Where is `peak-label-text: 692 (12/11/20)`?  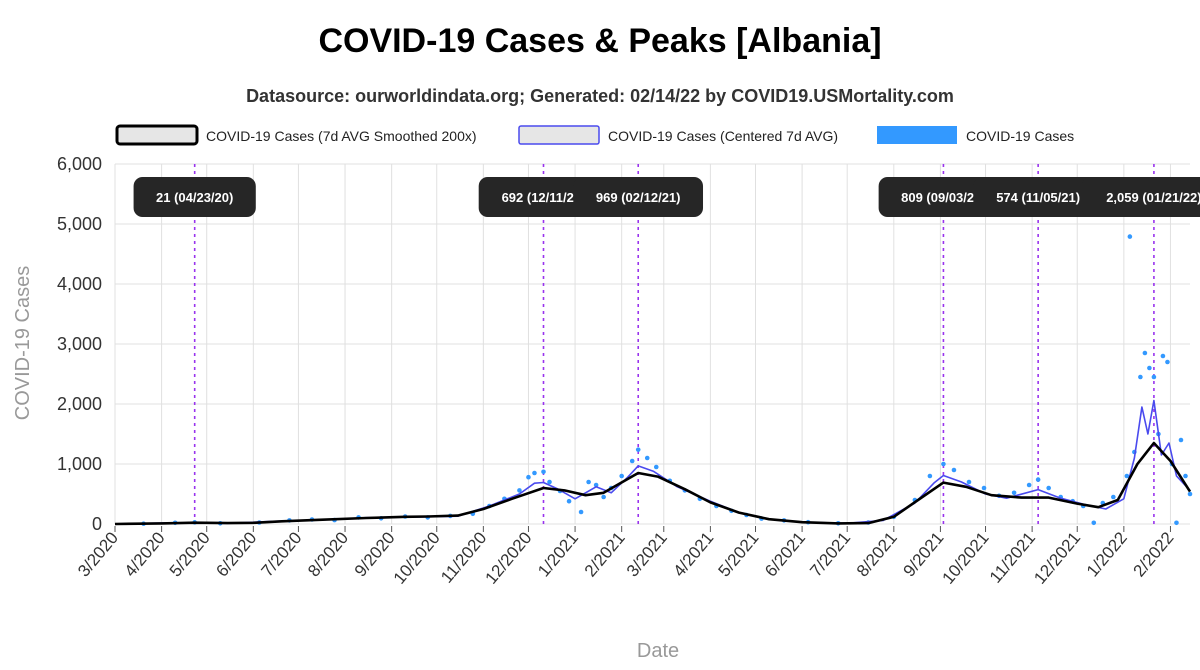
peak-label-text: 692 (12/11/20) is located at coordinates (544, 197).